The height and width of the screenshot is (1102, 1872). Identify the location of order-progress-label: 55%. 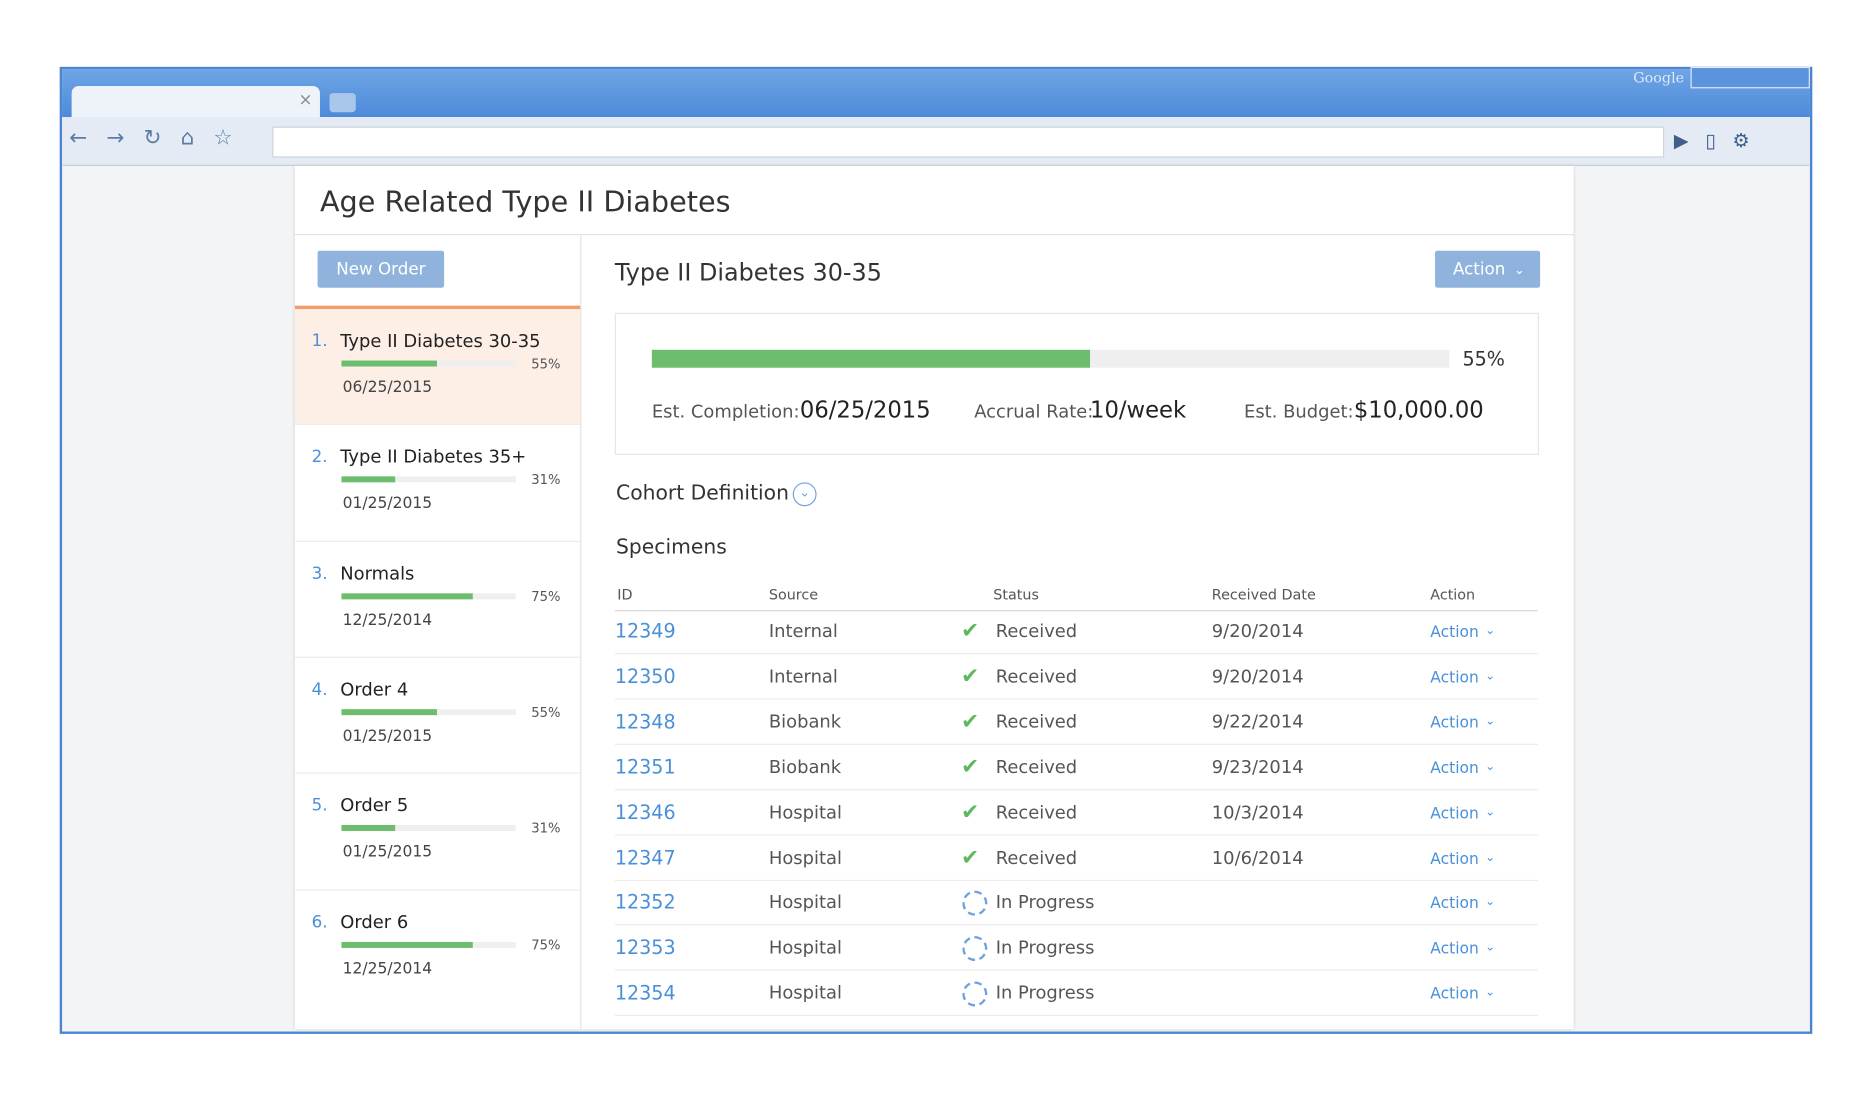
(546, 712).